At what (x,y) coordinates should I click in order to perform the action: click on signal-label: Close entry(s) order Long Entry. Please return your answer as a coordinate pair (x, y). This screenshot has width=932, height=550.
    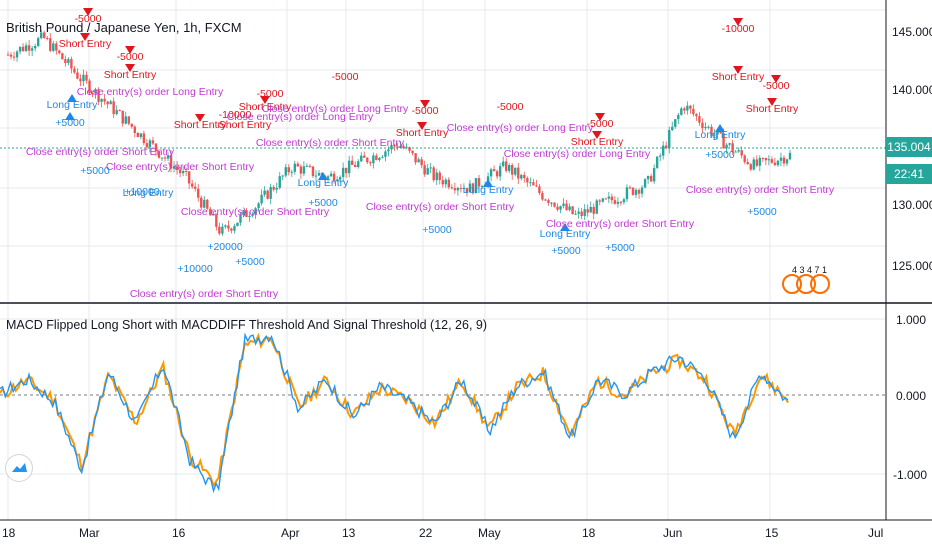
    Looking at the image, I should click on (577, 154).